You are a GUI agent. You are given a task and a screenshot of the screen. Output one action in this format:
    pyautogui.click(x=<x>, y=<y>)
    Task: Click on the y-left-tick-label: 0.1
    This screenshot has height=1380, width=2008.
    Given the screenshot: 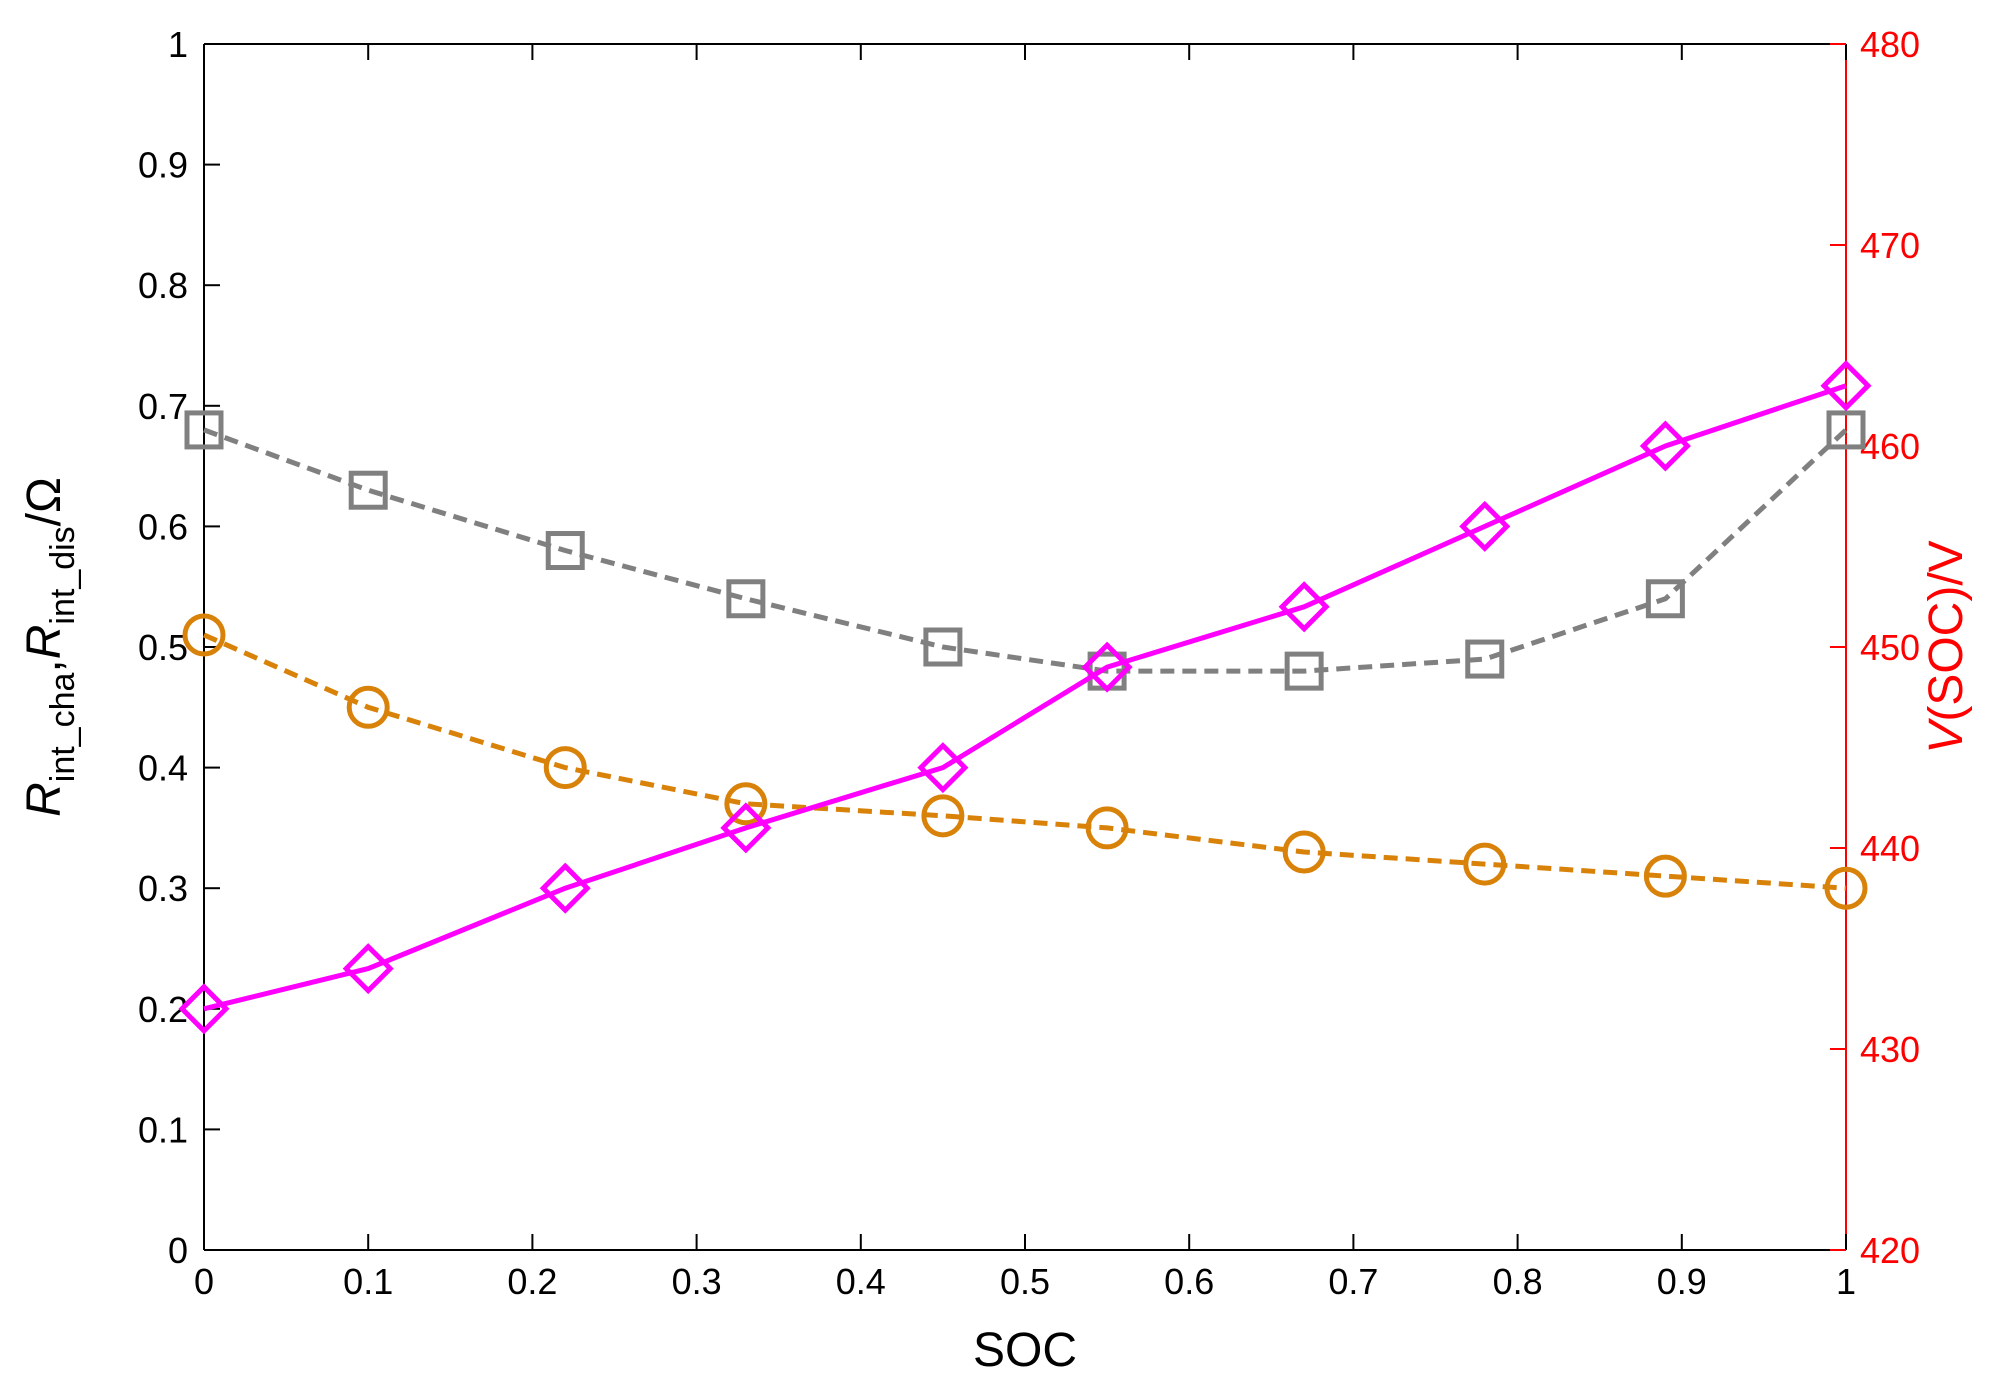 What is the action you would take?
    pyautogui.click(x=163, y=1129)
    